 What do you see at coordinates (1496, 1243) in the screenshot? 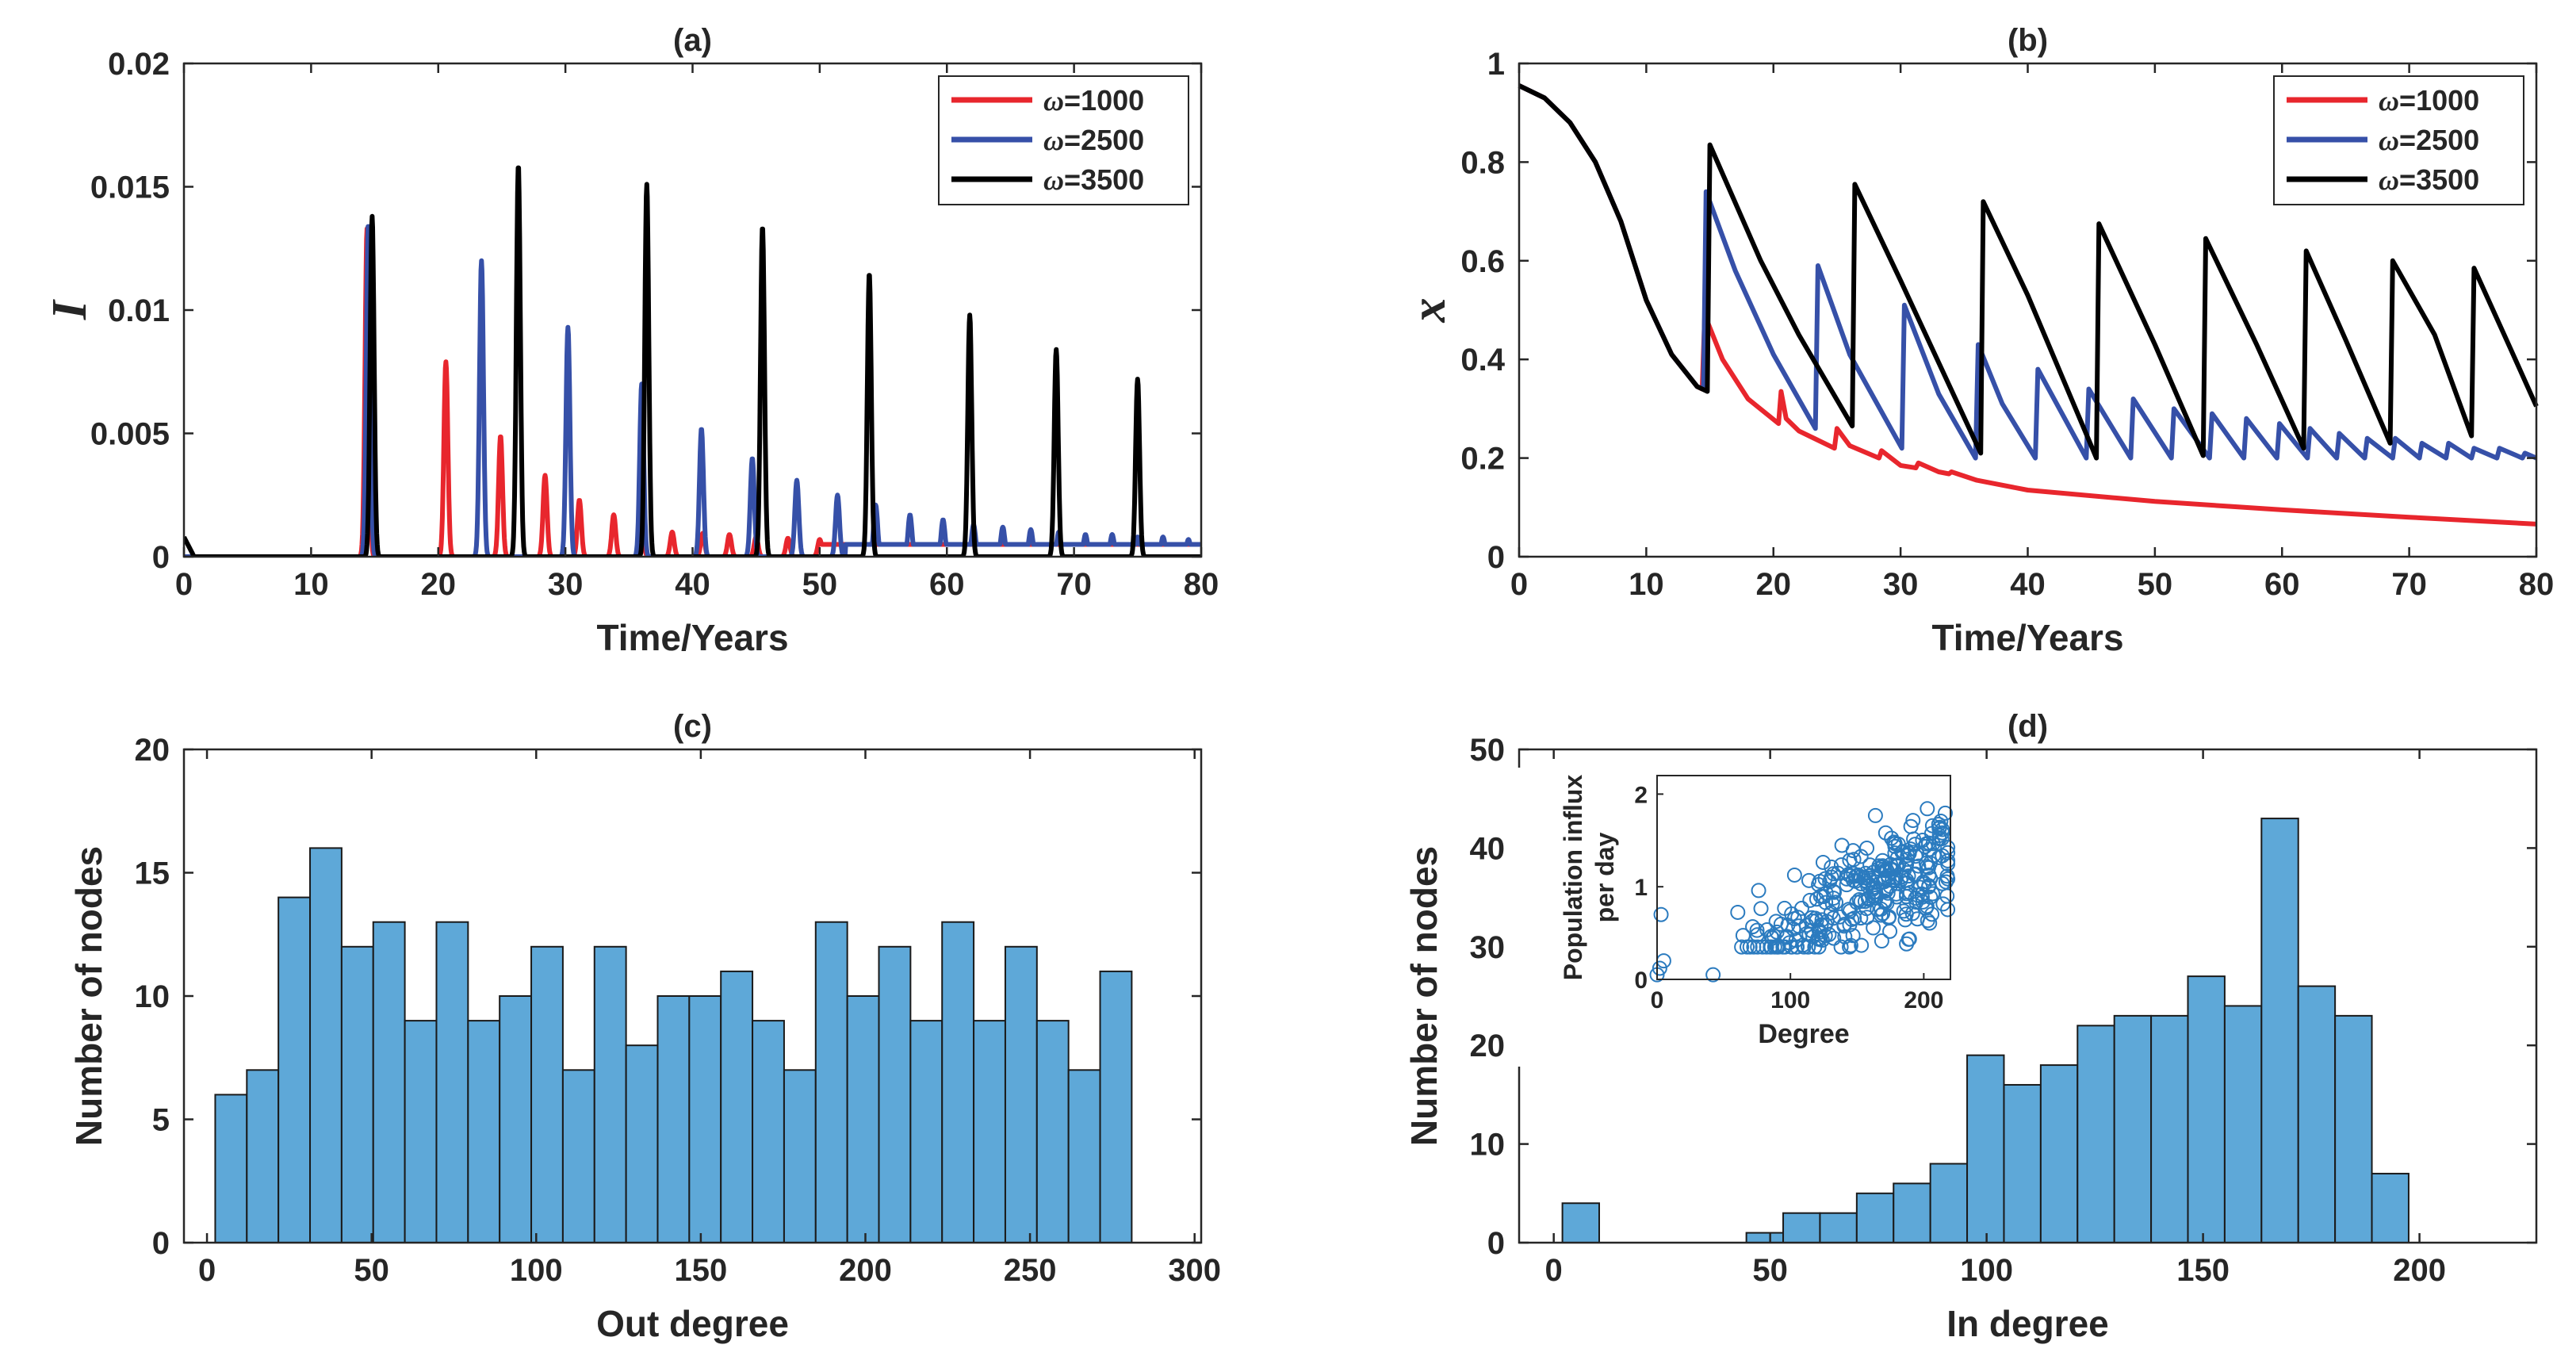
I see `y-tick-label: 0` at bounding box center [1496, 1243].